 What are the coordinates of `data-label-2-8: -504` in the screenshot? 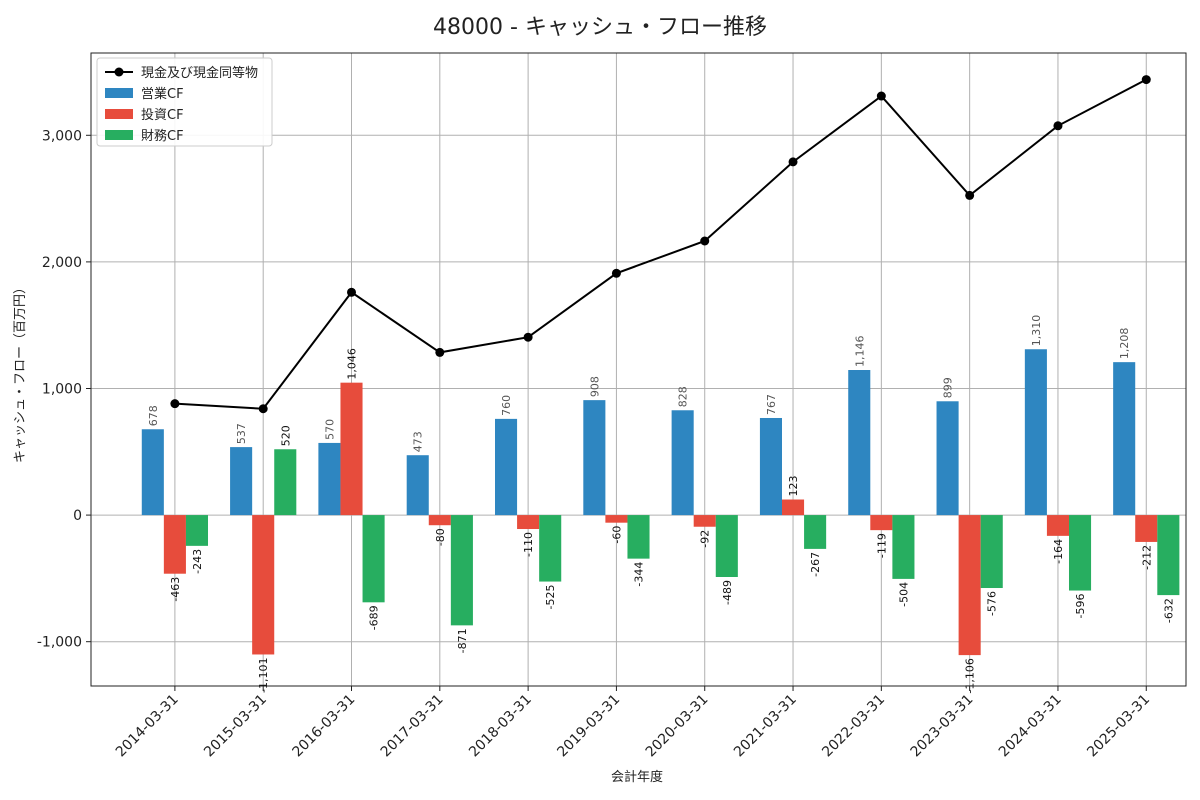 It's located at (903, 594).